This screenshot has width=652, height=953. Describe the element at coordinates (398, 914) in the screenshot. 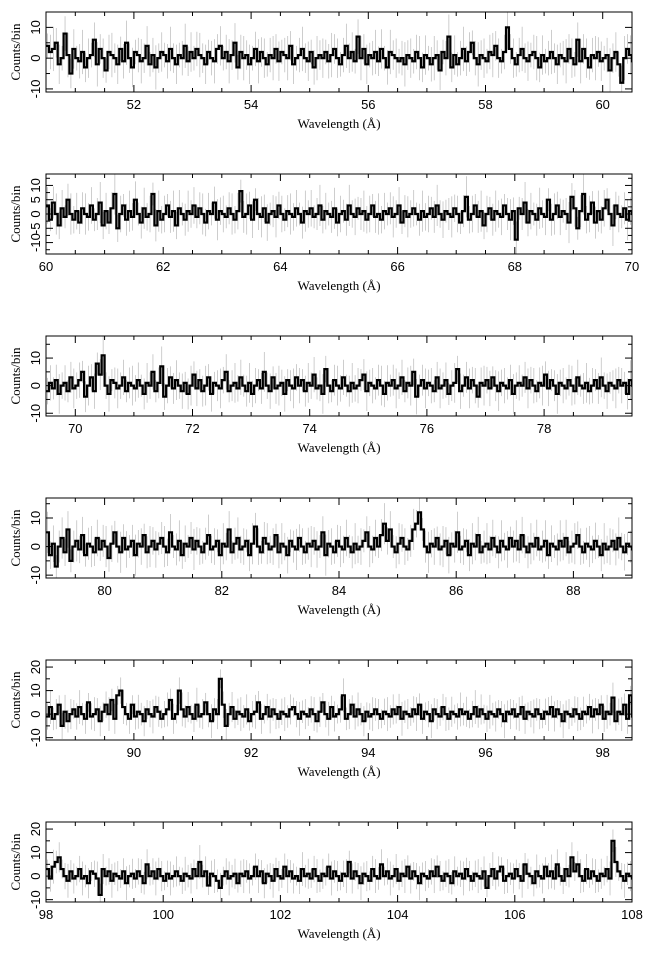

I see `x-tick-label: 104` at that location.